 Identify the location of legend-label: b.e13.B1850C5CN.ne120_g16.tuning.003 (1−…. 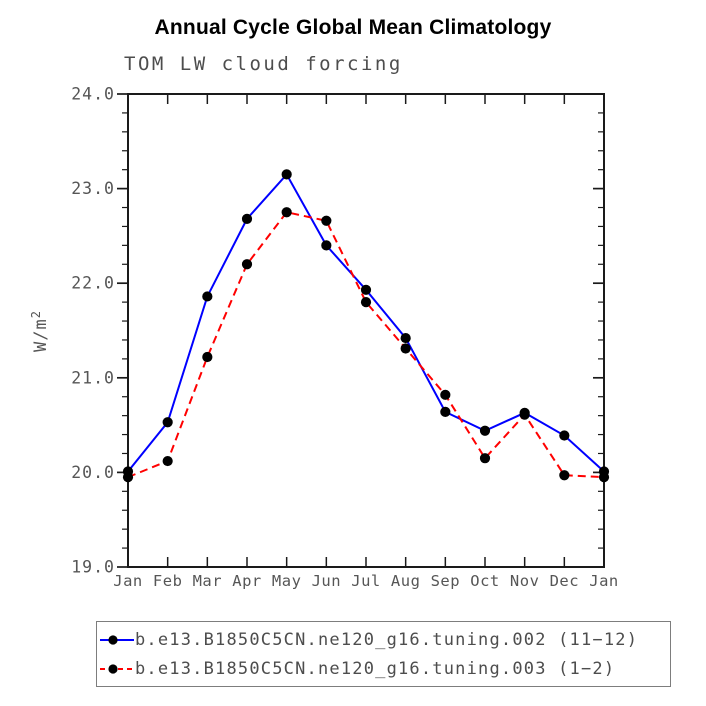
(375, 668).